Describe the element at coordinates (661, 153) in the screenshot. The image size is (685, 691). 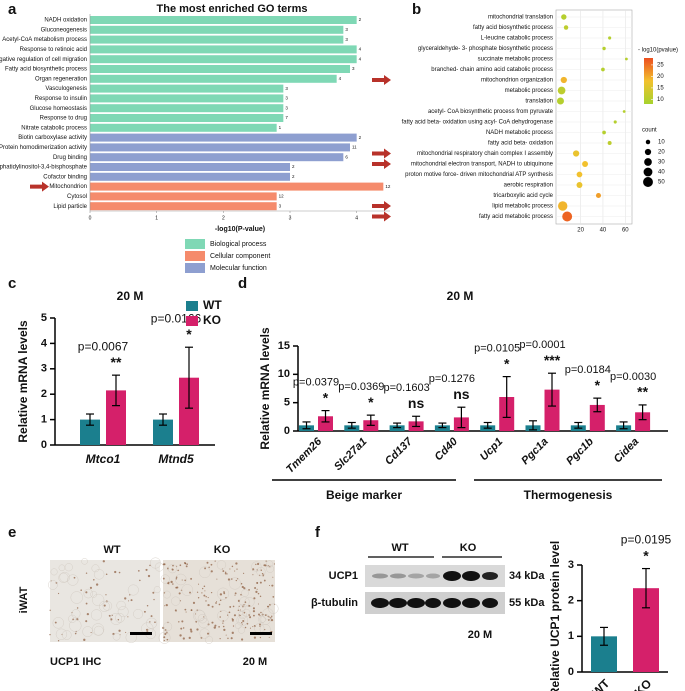
I see `size-legend-label: 20` at that location.